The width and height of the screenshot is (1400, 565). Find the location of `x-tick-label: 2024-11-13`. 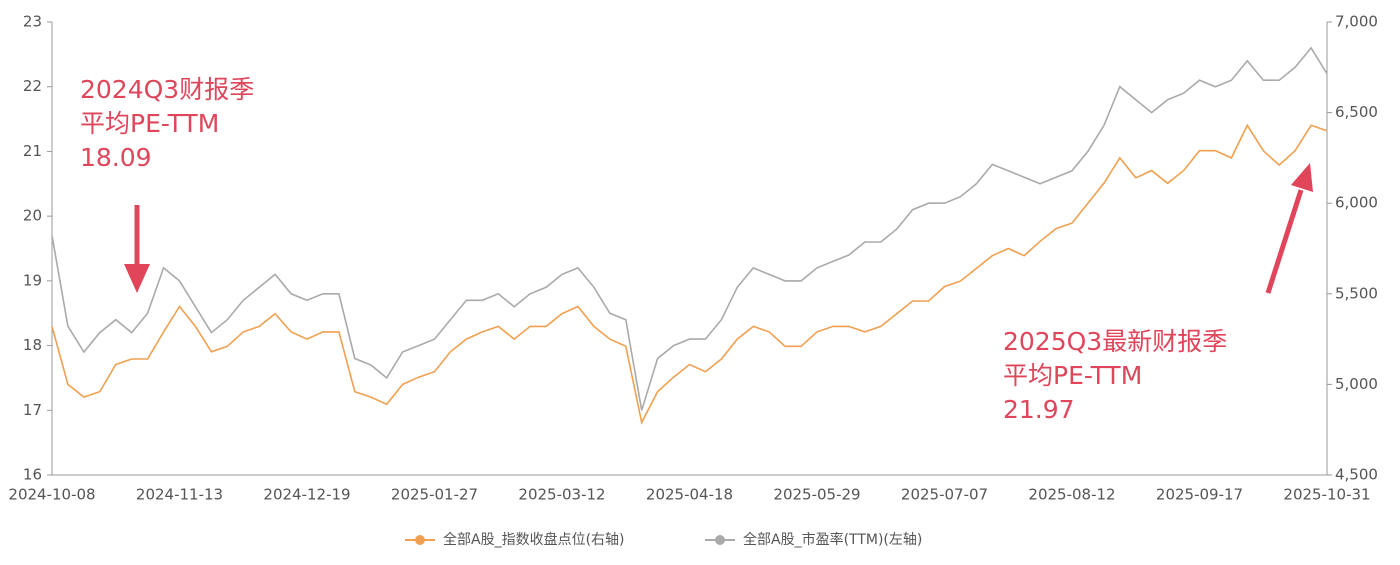

x-tick-label: 2024-11-13 is located at coordinates (179, 495).